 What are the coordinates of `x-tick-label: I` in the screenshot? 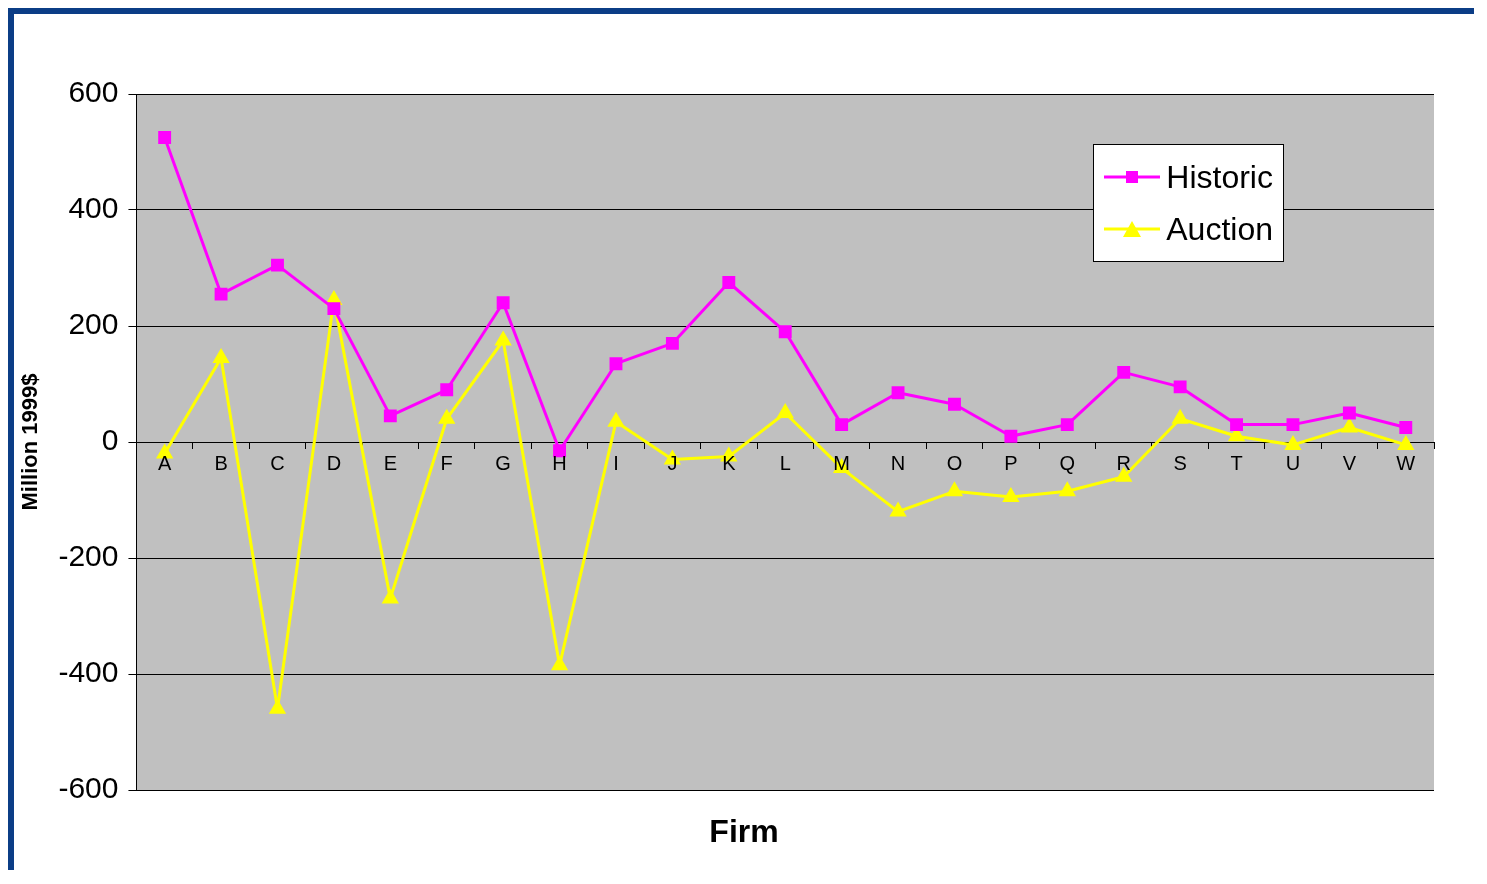 It's located at (616, 462).